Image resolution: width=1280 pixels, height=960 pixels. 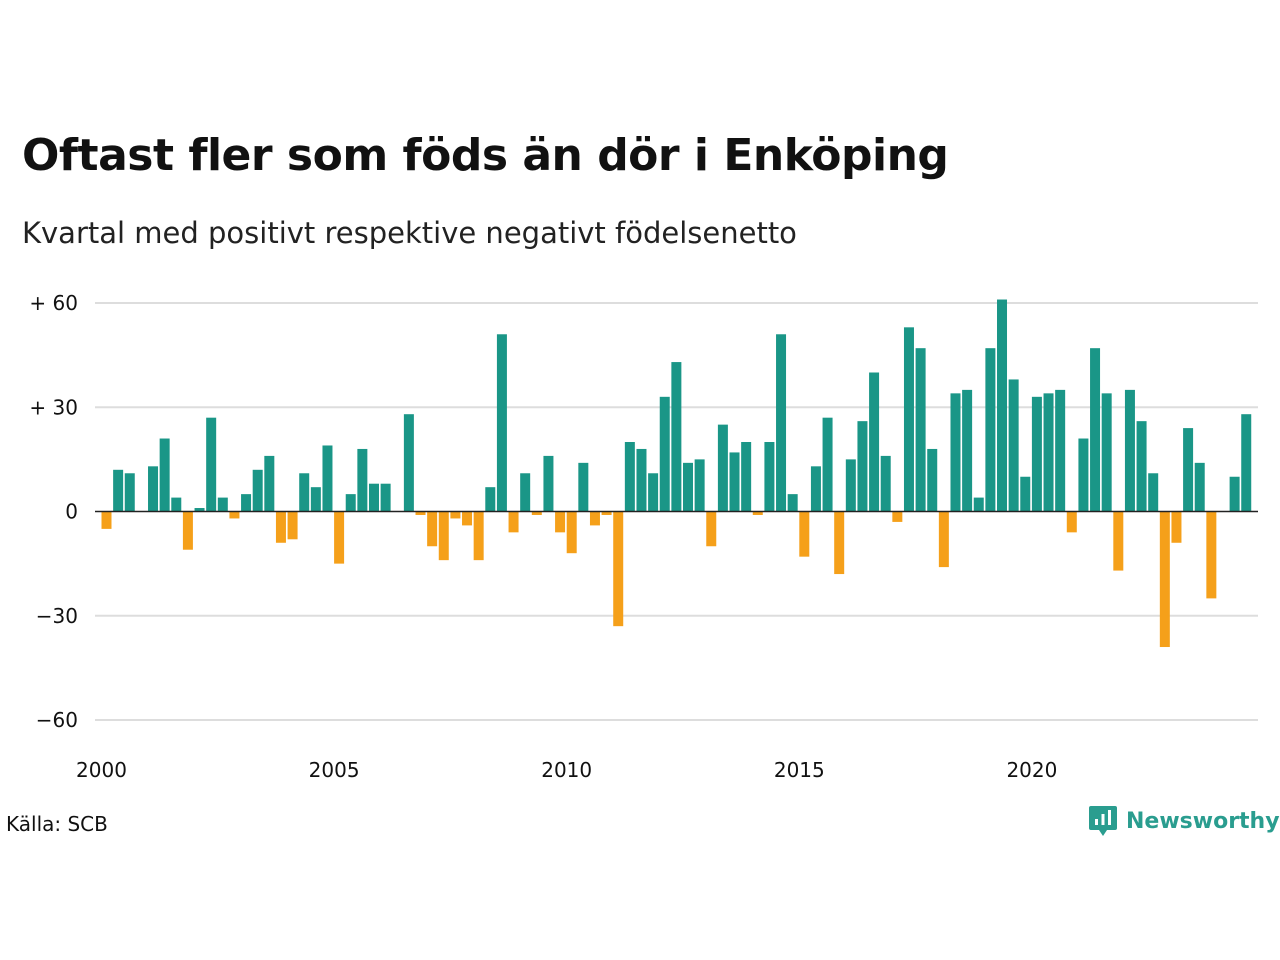 I want to click on y-tick-label: + 60, so click(x=53, y=303).